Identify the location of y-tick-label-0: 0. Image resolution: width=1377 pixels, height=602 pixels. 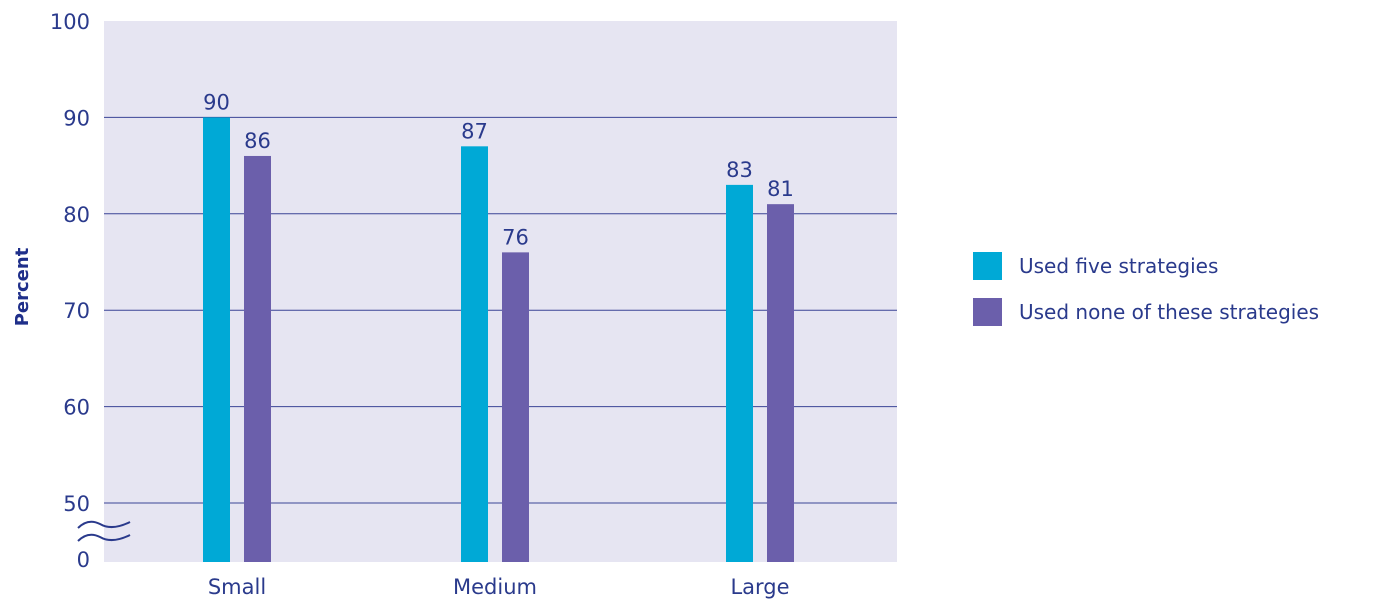
(83, 560).